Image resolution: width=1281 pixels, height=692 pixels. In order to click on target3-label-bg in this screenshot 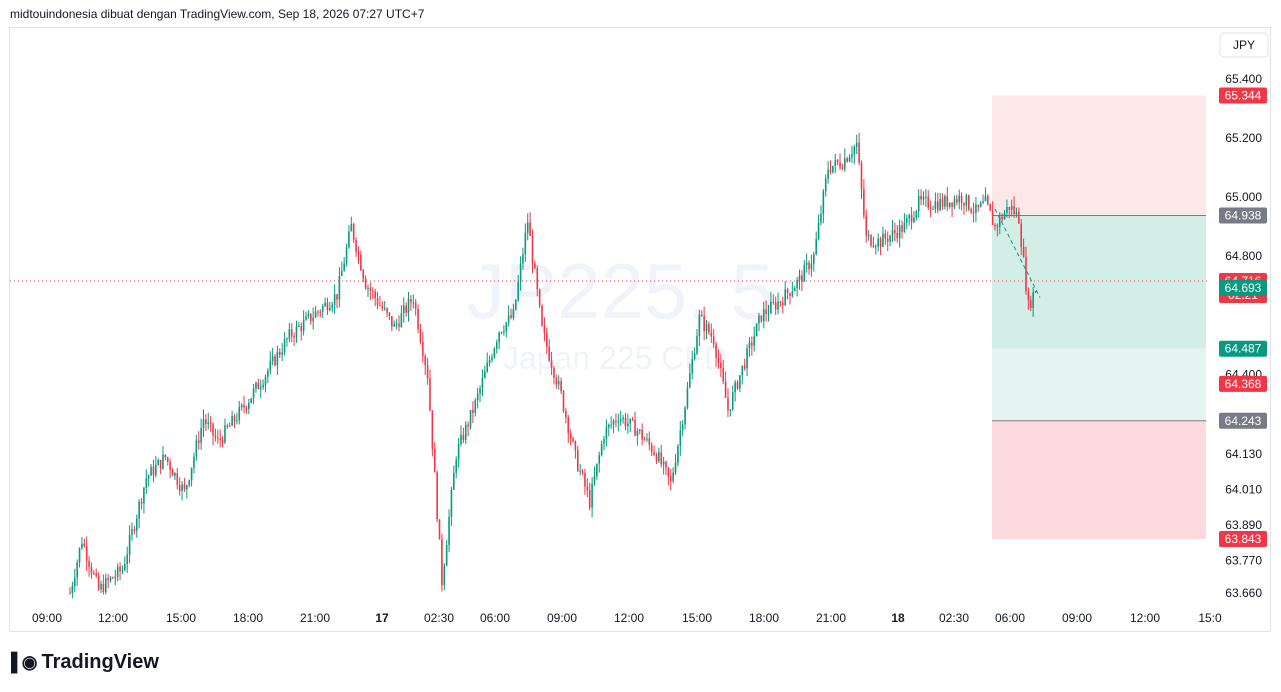, I will do `click(1243, 420)`.